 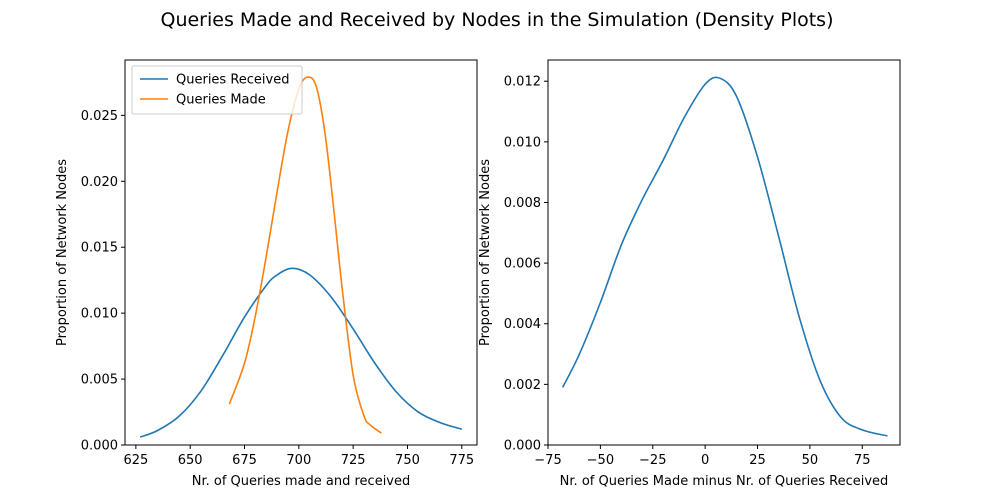 What do you see at coordinates (99, 446) in the screenshot?
I see `left-y-tick-label: 0.000` at bounding box center [99, 446].